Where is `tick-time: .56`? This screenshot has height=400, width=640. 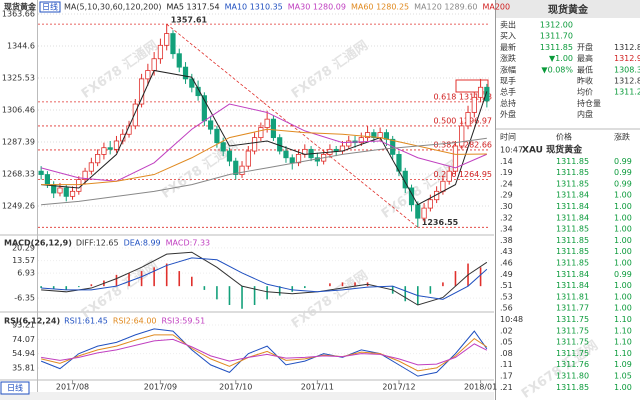
tick-time: .56 is located at coordinates (506, 308).